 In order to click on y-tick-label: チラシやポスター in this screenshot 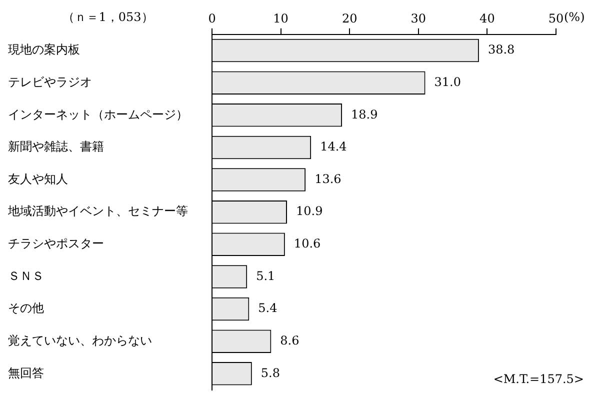, I will do `click(56, 243)`.